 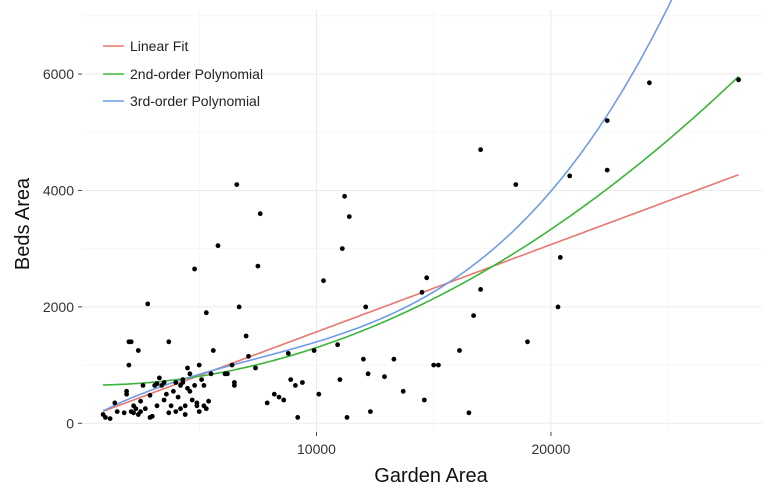 What do you see at coordinates (62, 248) in the screenshot?
I see `y-axis-ticks: 0 2000 4000 6000` at bounding box center [62, 248].